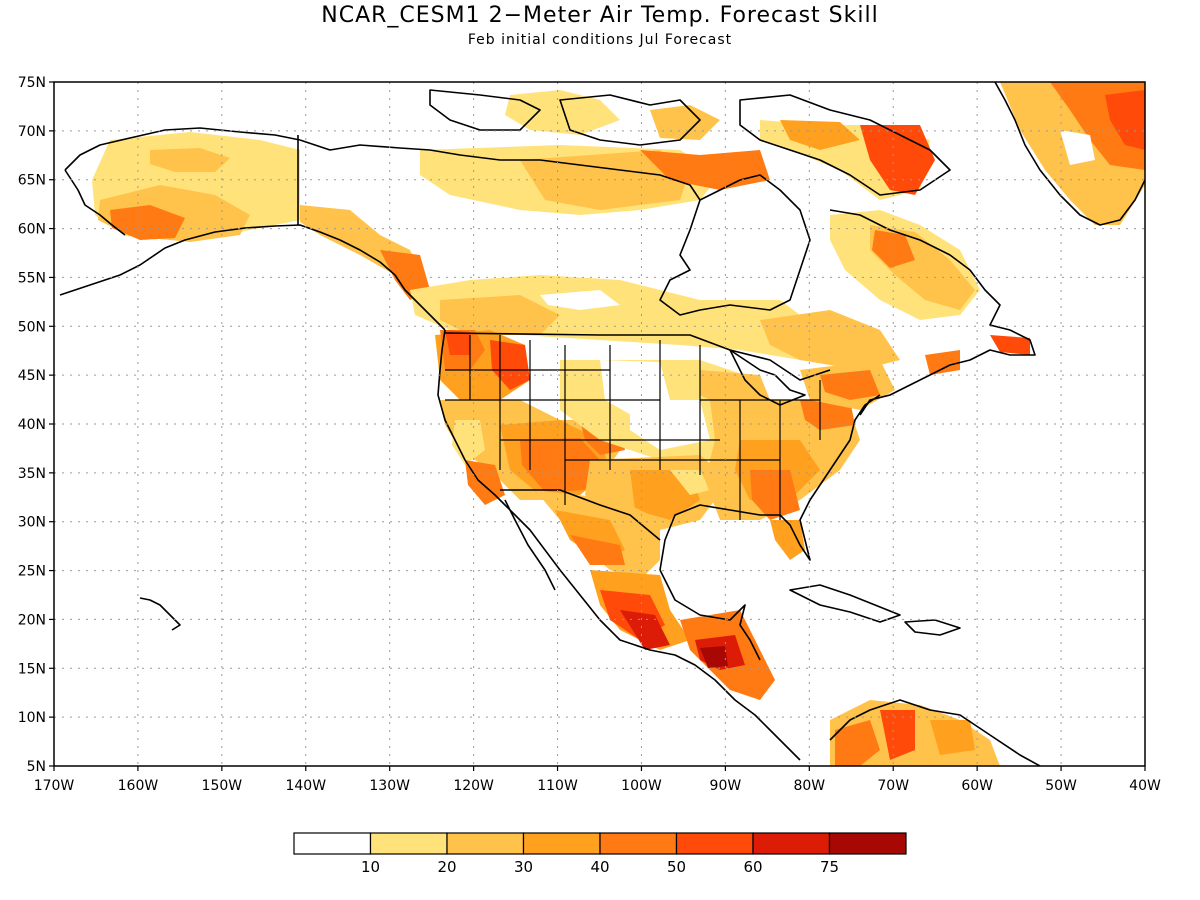  Describe the element at coordinates (893, 249) in the screenshot. I see `skill-region-labrador-core` at that location.